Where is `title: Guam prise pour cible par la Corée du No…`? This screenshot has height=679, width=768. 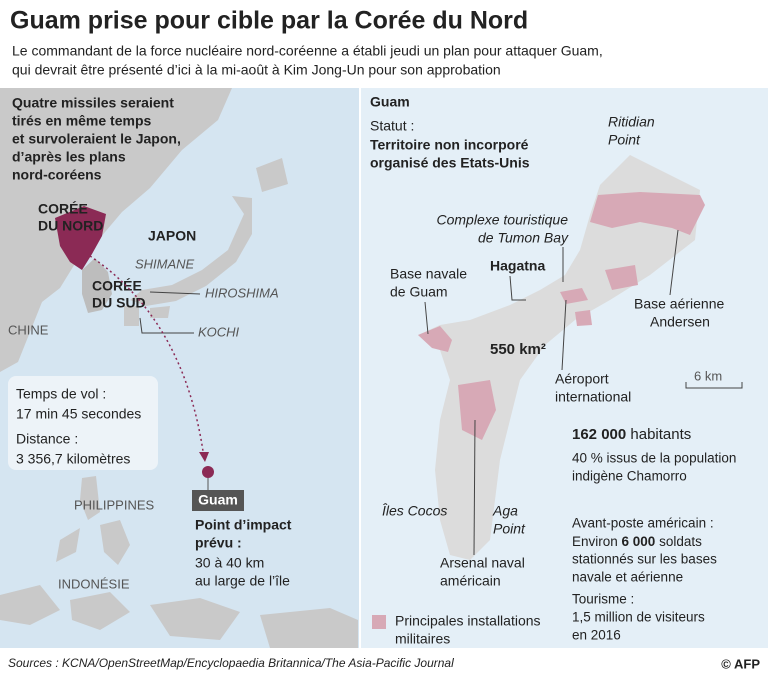 title: Guam prise pour cible par la Corée du No… is located at coordinates (269, 21).